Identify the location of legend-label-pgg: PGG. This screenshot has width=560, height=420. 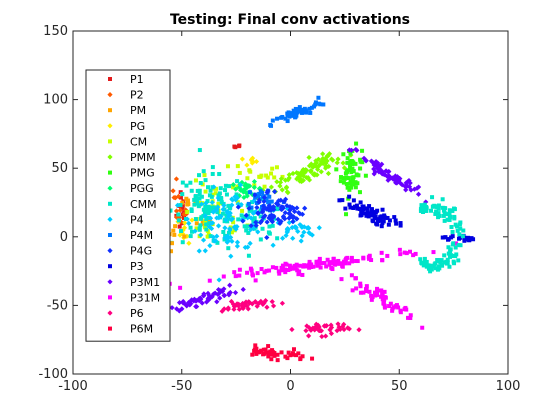
(142, 188).